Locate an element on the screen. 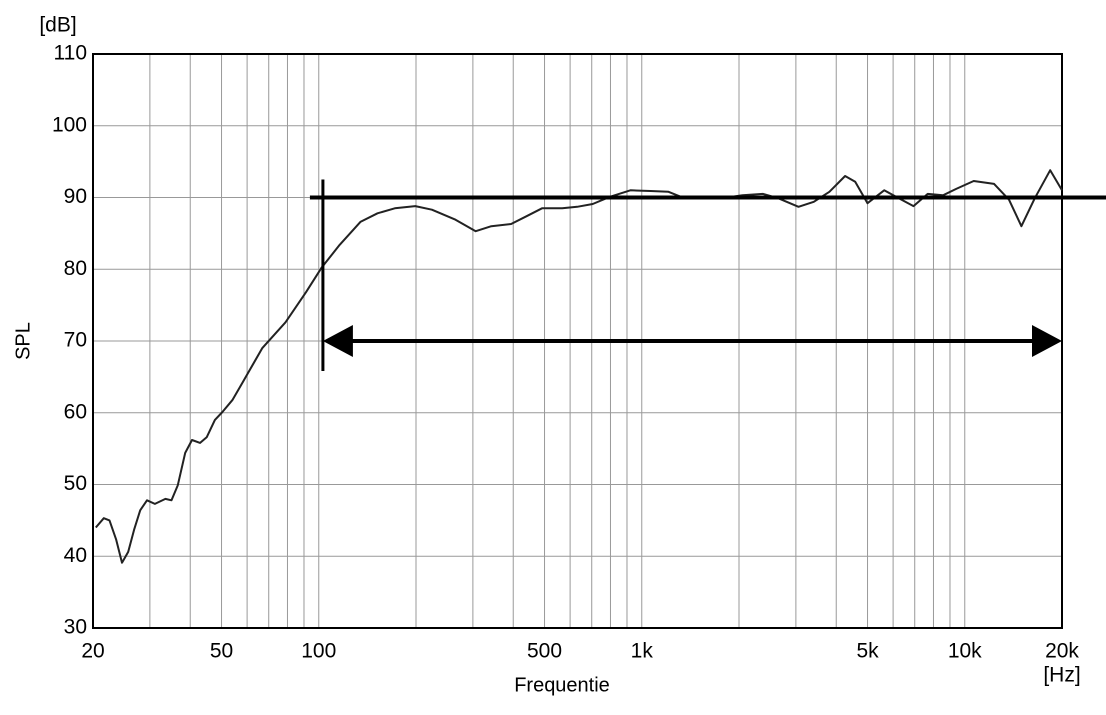 Image resolution: width=1106 pixels, height=715 pixels. x-tick-label: 50 is located at coordinates (221, 651).